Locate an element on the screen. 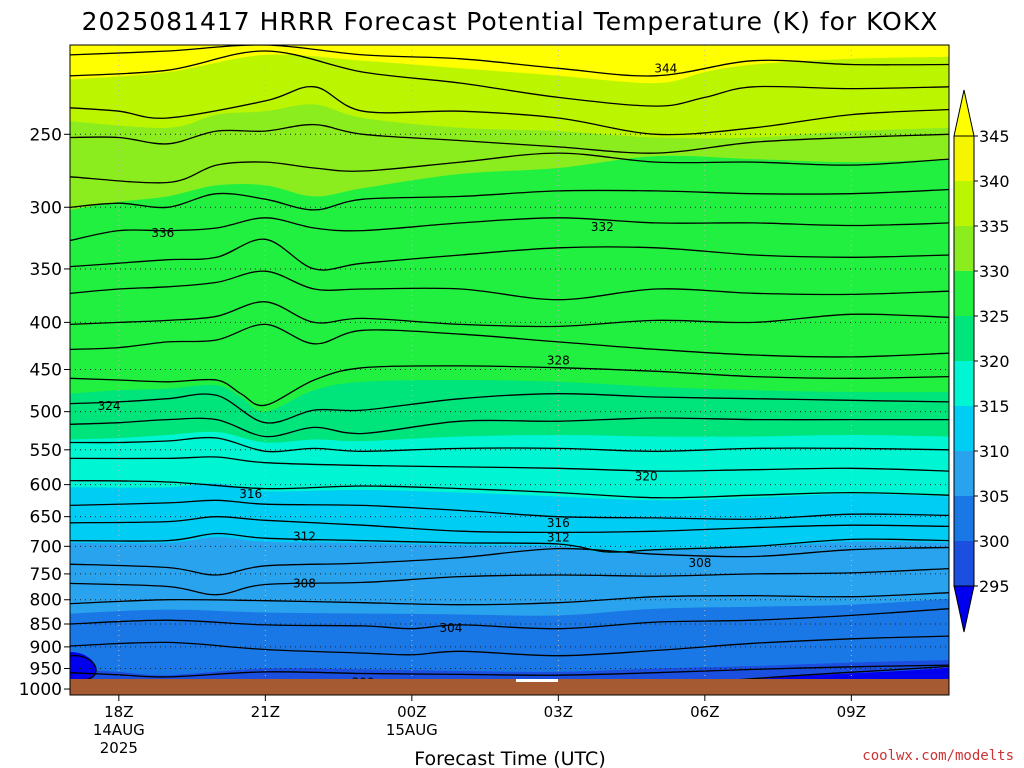 This screenshot has height=768, width=1024. y-tick-label: 350 is located at coordinates (46, 270).